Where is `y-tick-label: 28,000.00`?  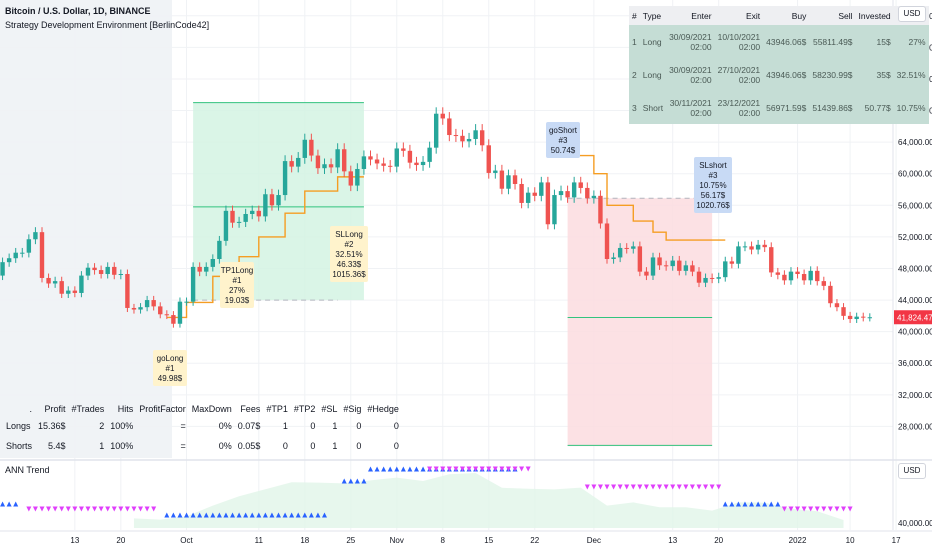
y-tick-label: 28,000.00 is located at coordinates (915, 426).